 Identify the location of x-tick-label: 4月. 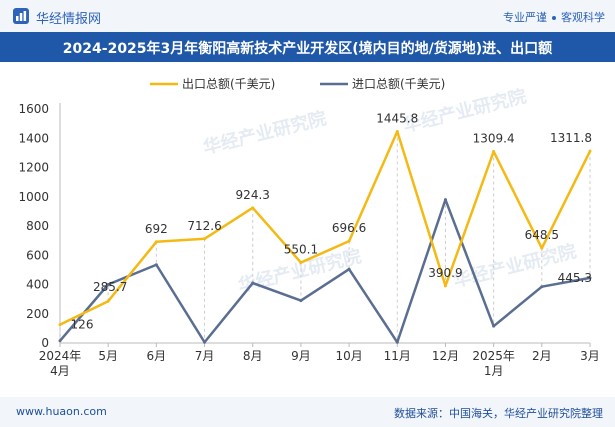
(60, 371).